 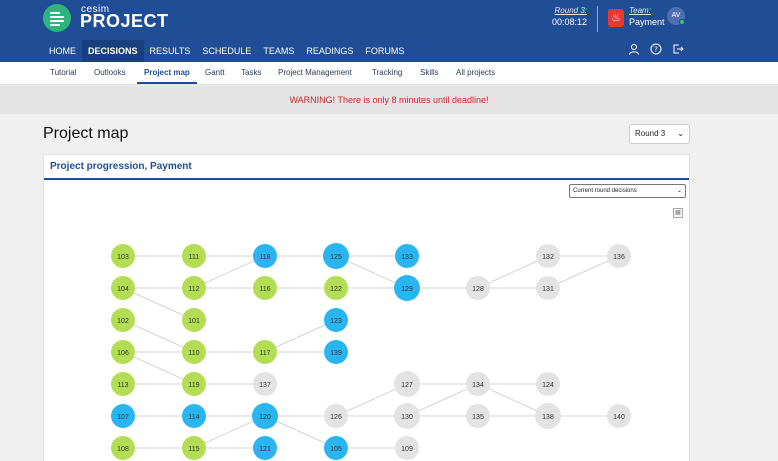 I want to click on map-node-113: 113, so click(x=123, y=384).